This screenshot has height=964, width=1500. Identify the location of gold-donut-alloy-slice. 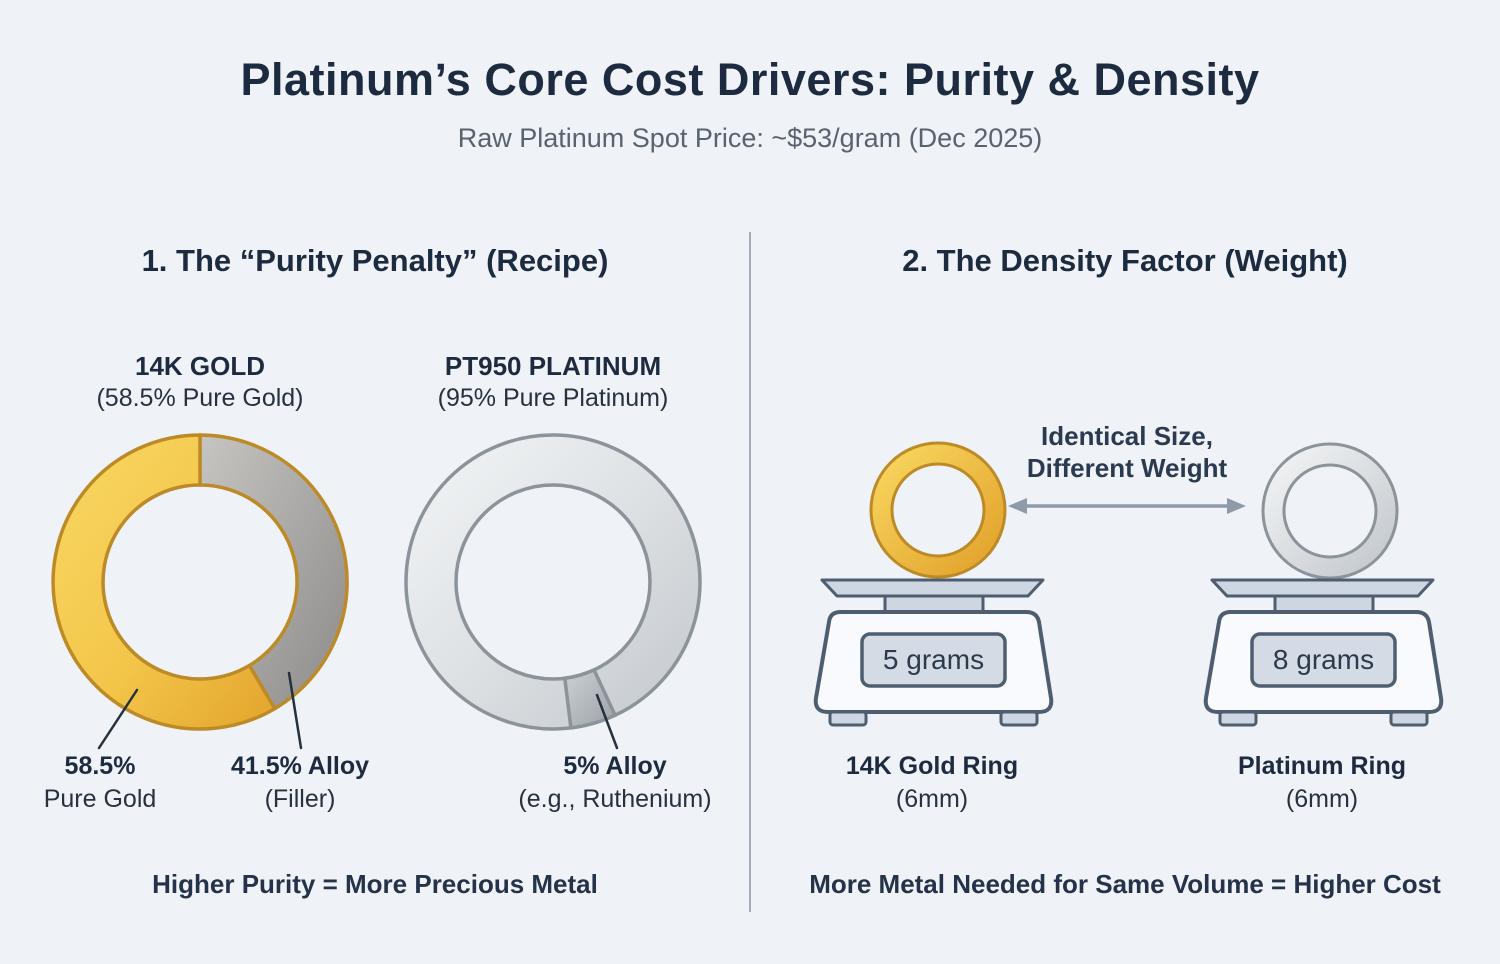
(273, 572).